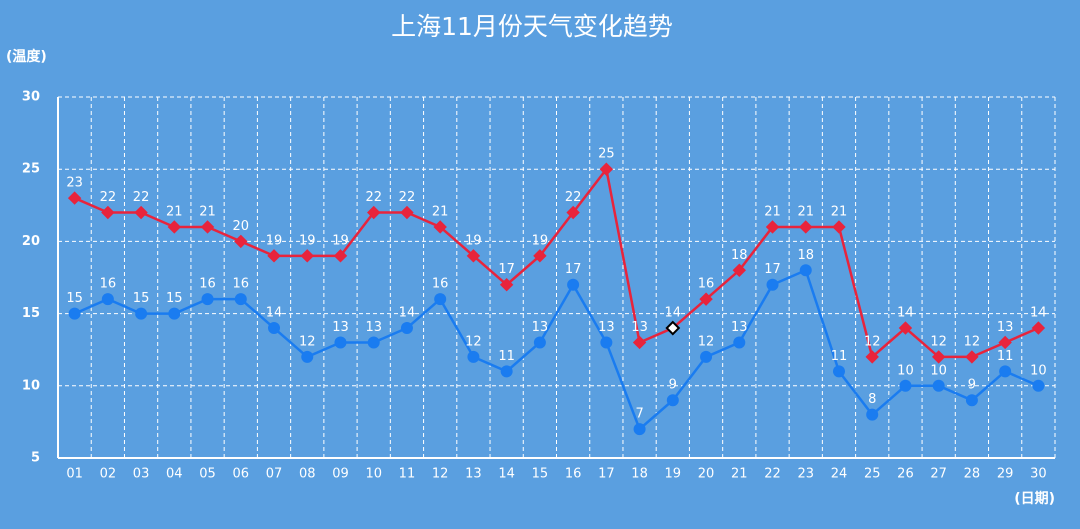 This screenshot has width=1080, height=529. Describe the element at coordinates (174, 474) in the screenshot. I see `x-tick-label: 04` at that location.